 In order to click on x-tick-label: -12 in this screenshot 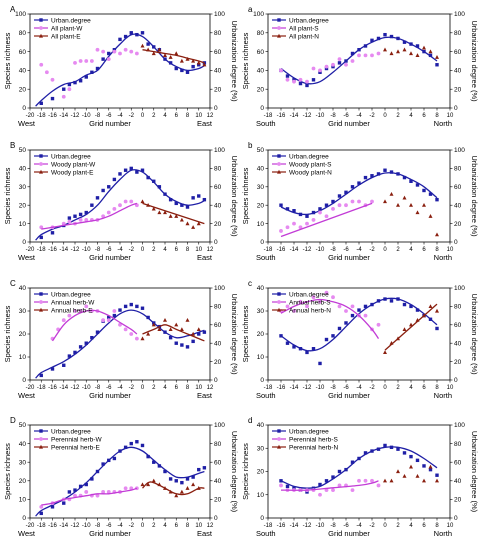, I will do `click(307, 388)`.